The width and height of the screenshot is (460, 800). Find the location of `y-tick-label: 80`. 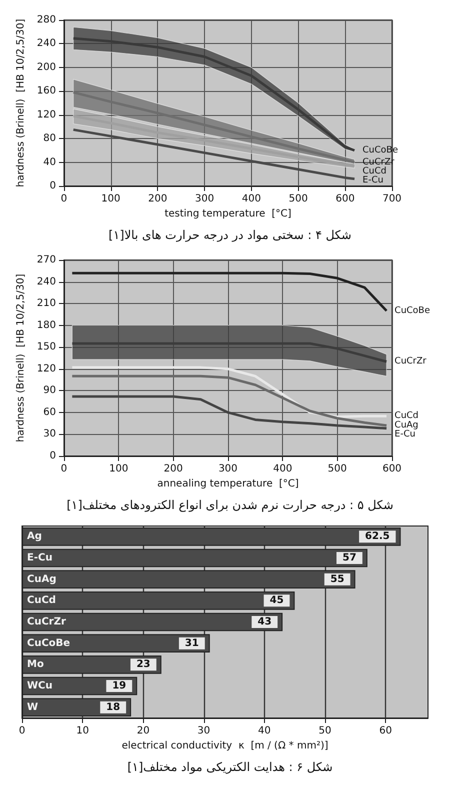

y-tick-label: 80 is located at coordinates (49, 138).